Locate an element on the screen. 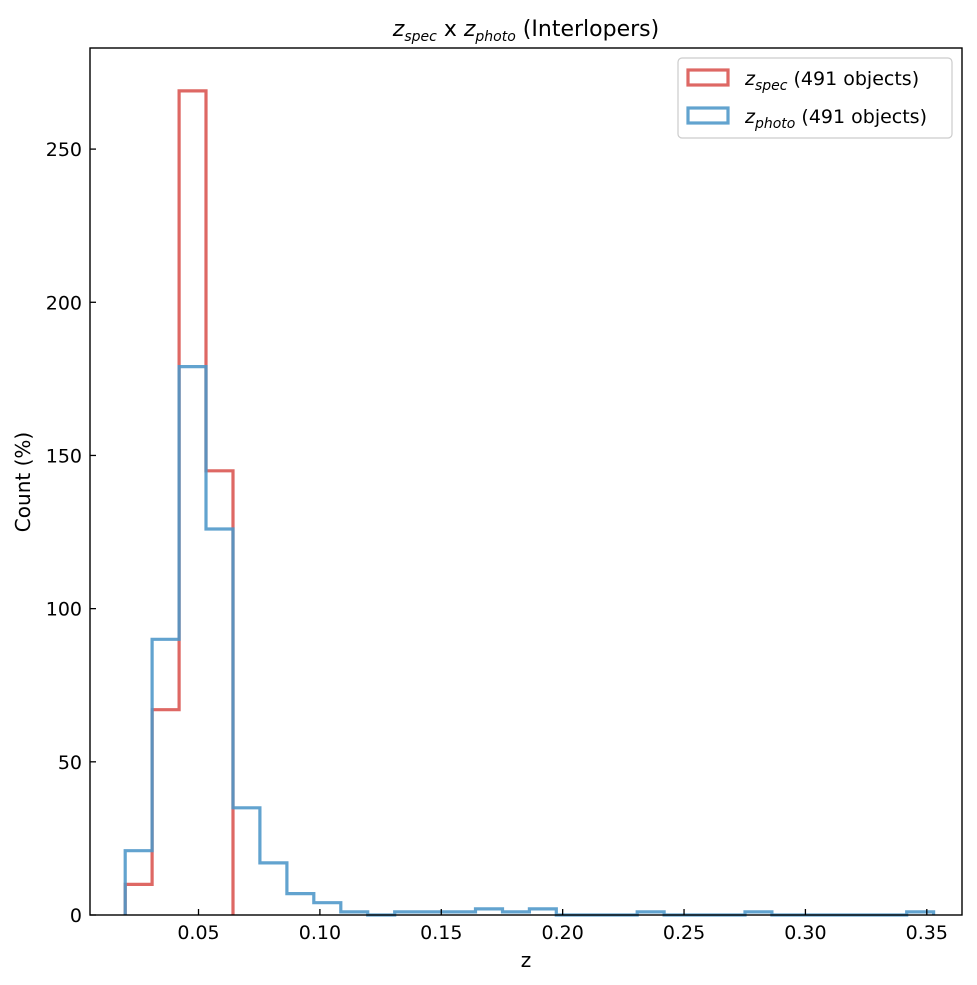  y-tick-label: 250 is located at coordinates (64, 150).